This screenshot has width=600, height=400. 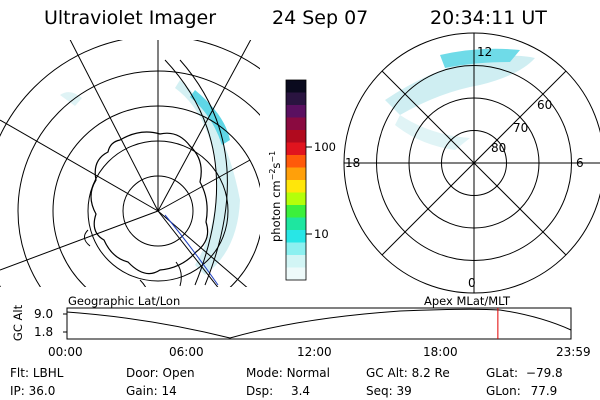 What do you see at coordinates (33, 391) in the screenshot?
I see `status-ip: IP: 36.0` at bounding box center [33, 391].